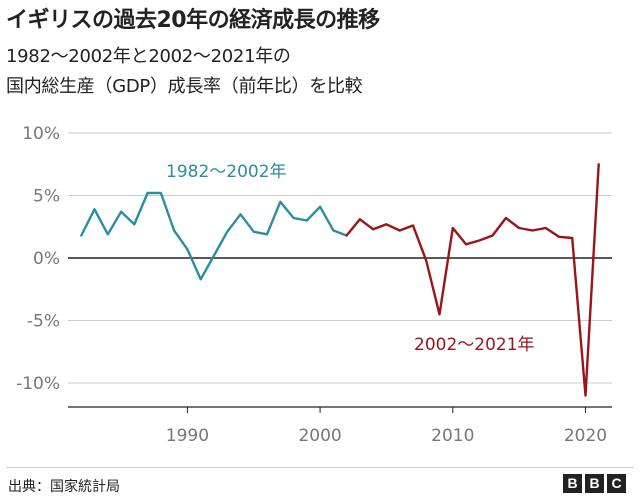 Image resolution: width=640 pixels, height=500 pixels. What do you see at coordinates (184, 86) in the screenshot?
I see `chart-subtitle-line-2: 国内総生産（GDP）成長率（前年比）を比較` at bounding box center [184, 86].